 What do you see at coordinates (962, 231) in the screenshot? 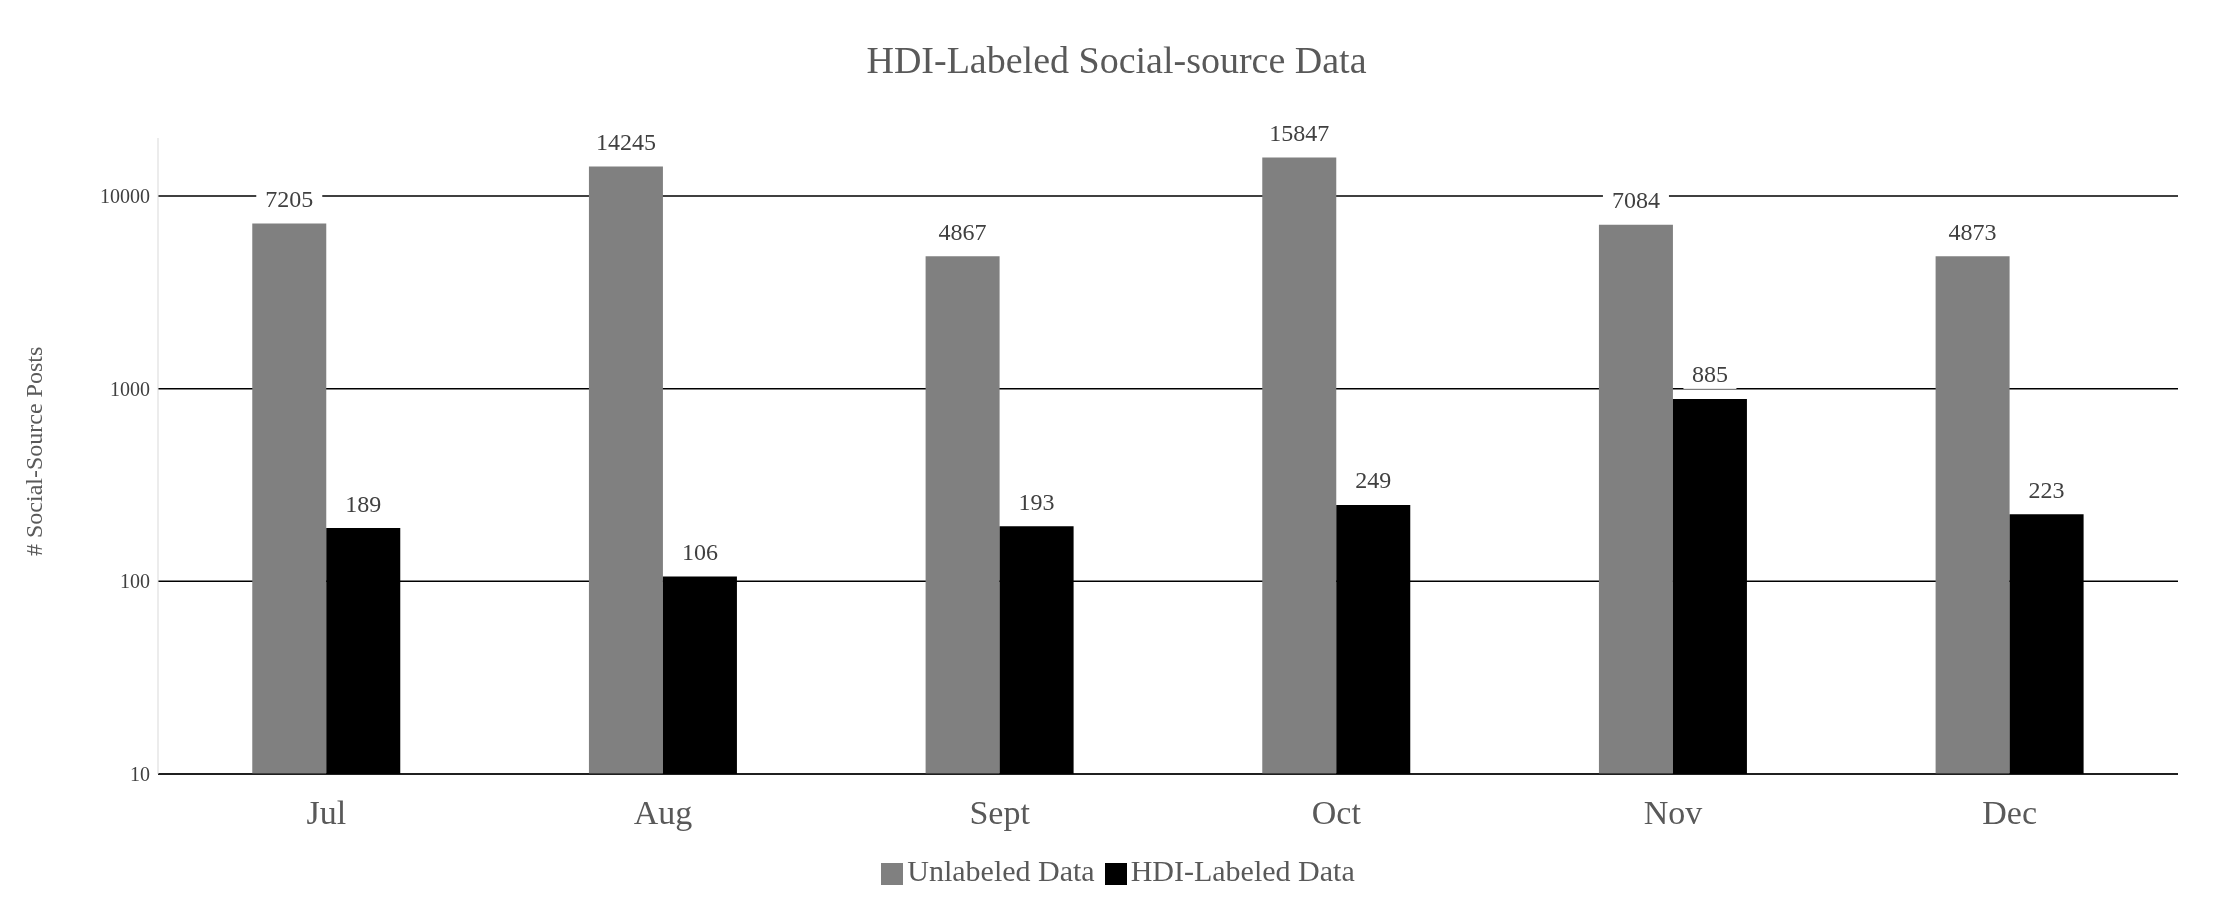
I see `data-label: 4867` at bounding box center [962, 231].